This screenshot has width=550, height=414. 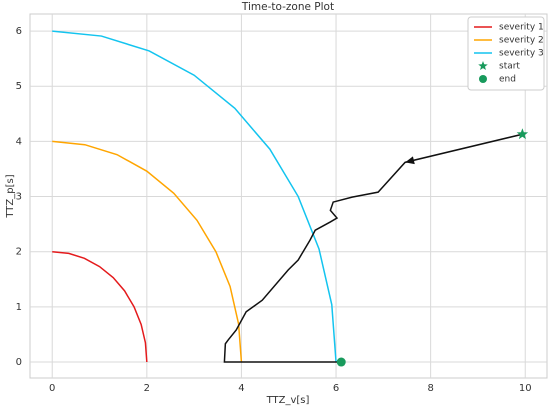 What do you see at coordinates (287, 7) in the screenshot?
I see `chart-title: Time-to-zone Plot` at bounding box center [287, 7].